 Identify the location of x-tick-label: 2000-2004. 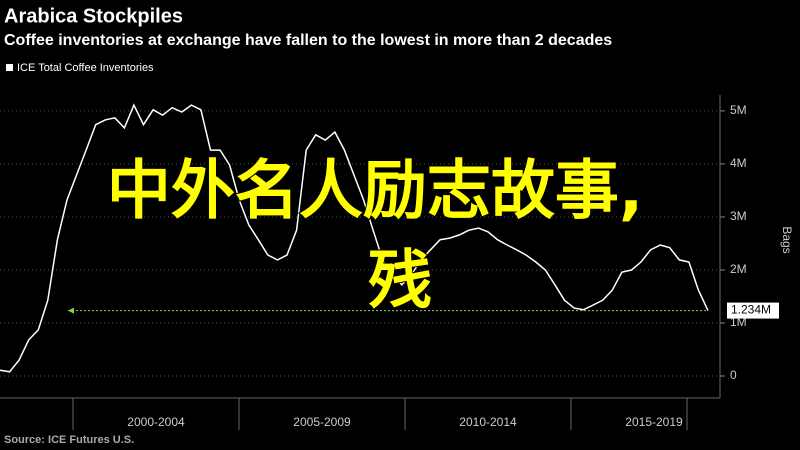
(156, 422).